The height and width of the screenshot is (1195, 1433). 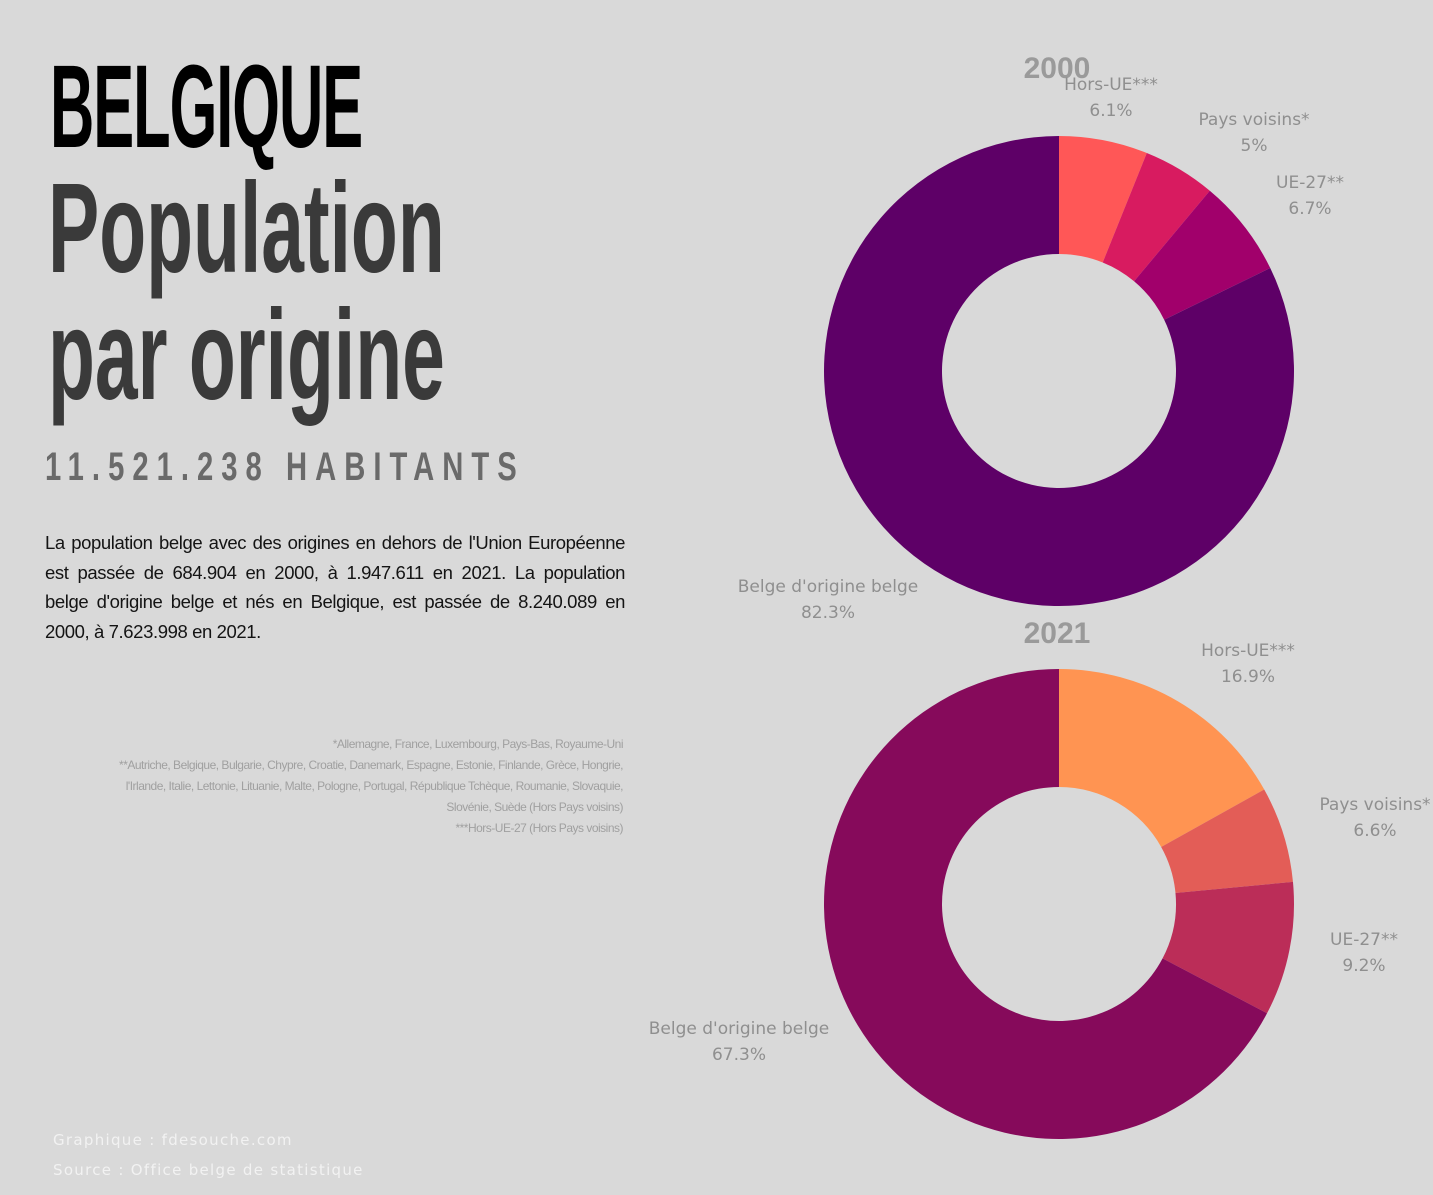 What do you see at coordinates (246, 355) in the screenshot?
I see `title-line-2: par origine` at bounding box center [246, 355].